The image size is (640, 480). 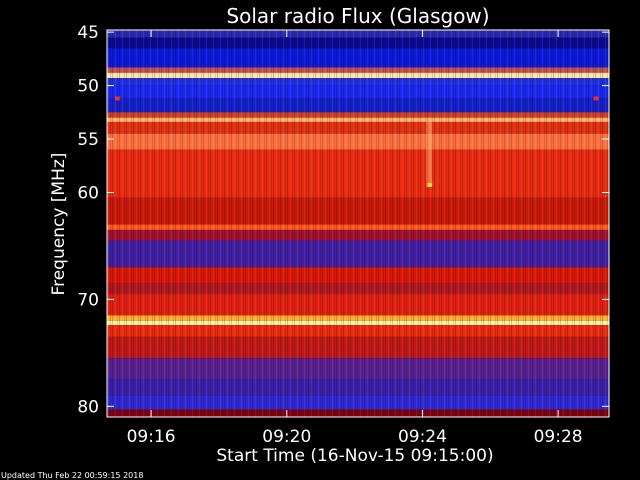 I want to click on updated-timestamp: Updated Thu Feb 22 00:59:15 2018, so click(x=72, y=475).